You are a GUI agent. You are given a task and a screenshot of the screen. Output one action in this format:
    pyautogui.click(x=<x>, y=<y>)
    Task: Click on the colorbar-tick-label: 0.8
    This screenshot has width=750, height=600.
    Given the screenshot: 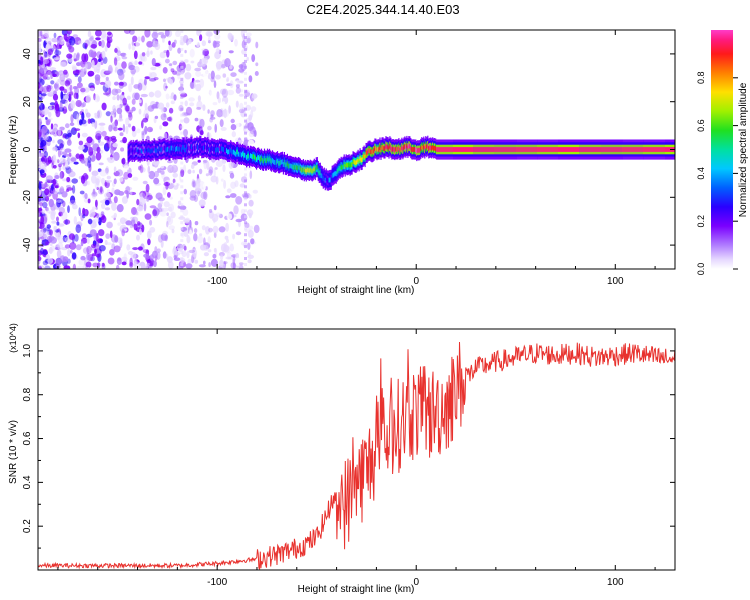 What is the action you would take?
    pyautogui.click(x=701, y=78)
    